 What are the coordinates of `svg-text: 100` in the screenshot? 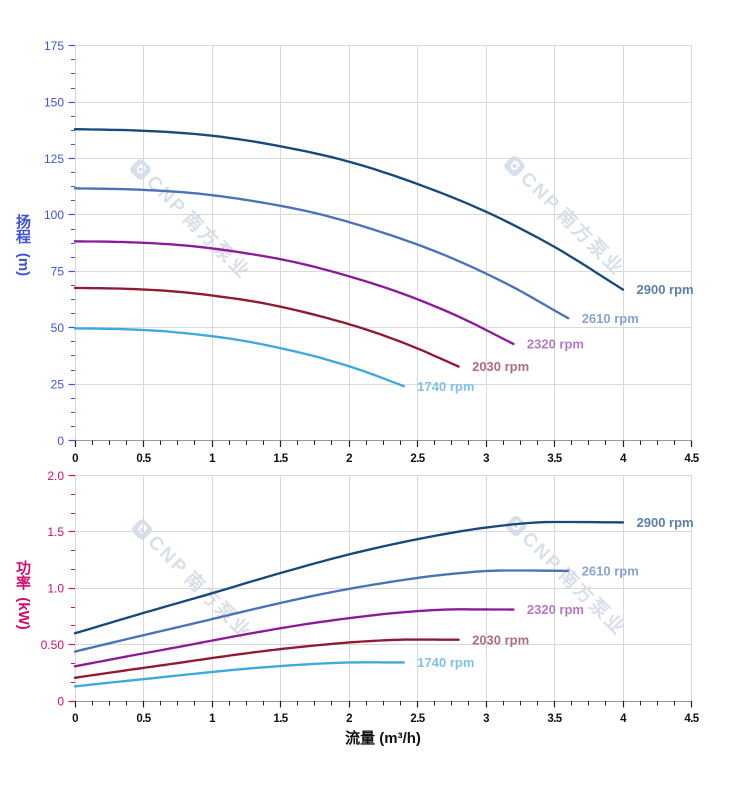 It's located at (54, 215).